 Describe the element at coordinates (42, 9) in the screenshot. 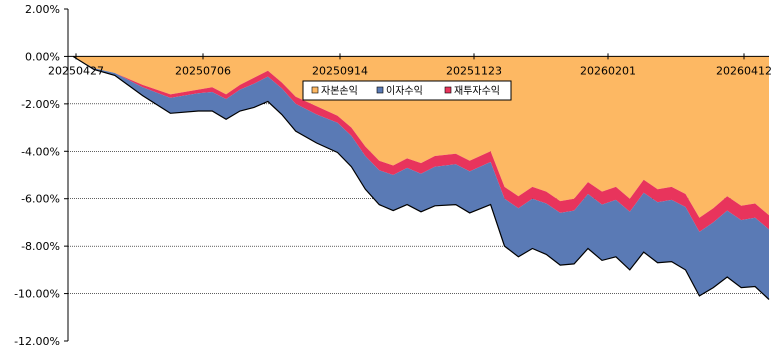

I see `y-tick-label-0: 2.00%` at that location.